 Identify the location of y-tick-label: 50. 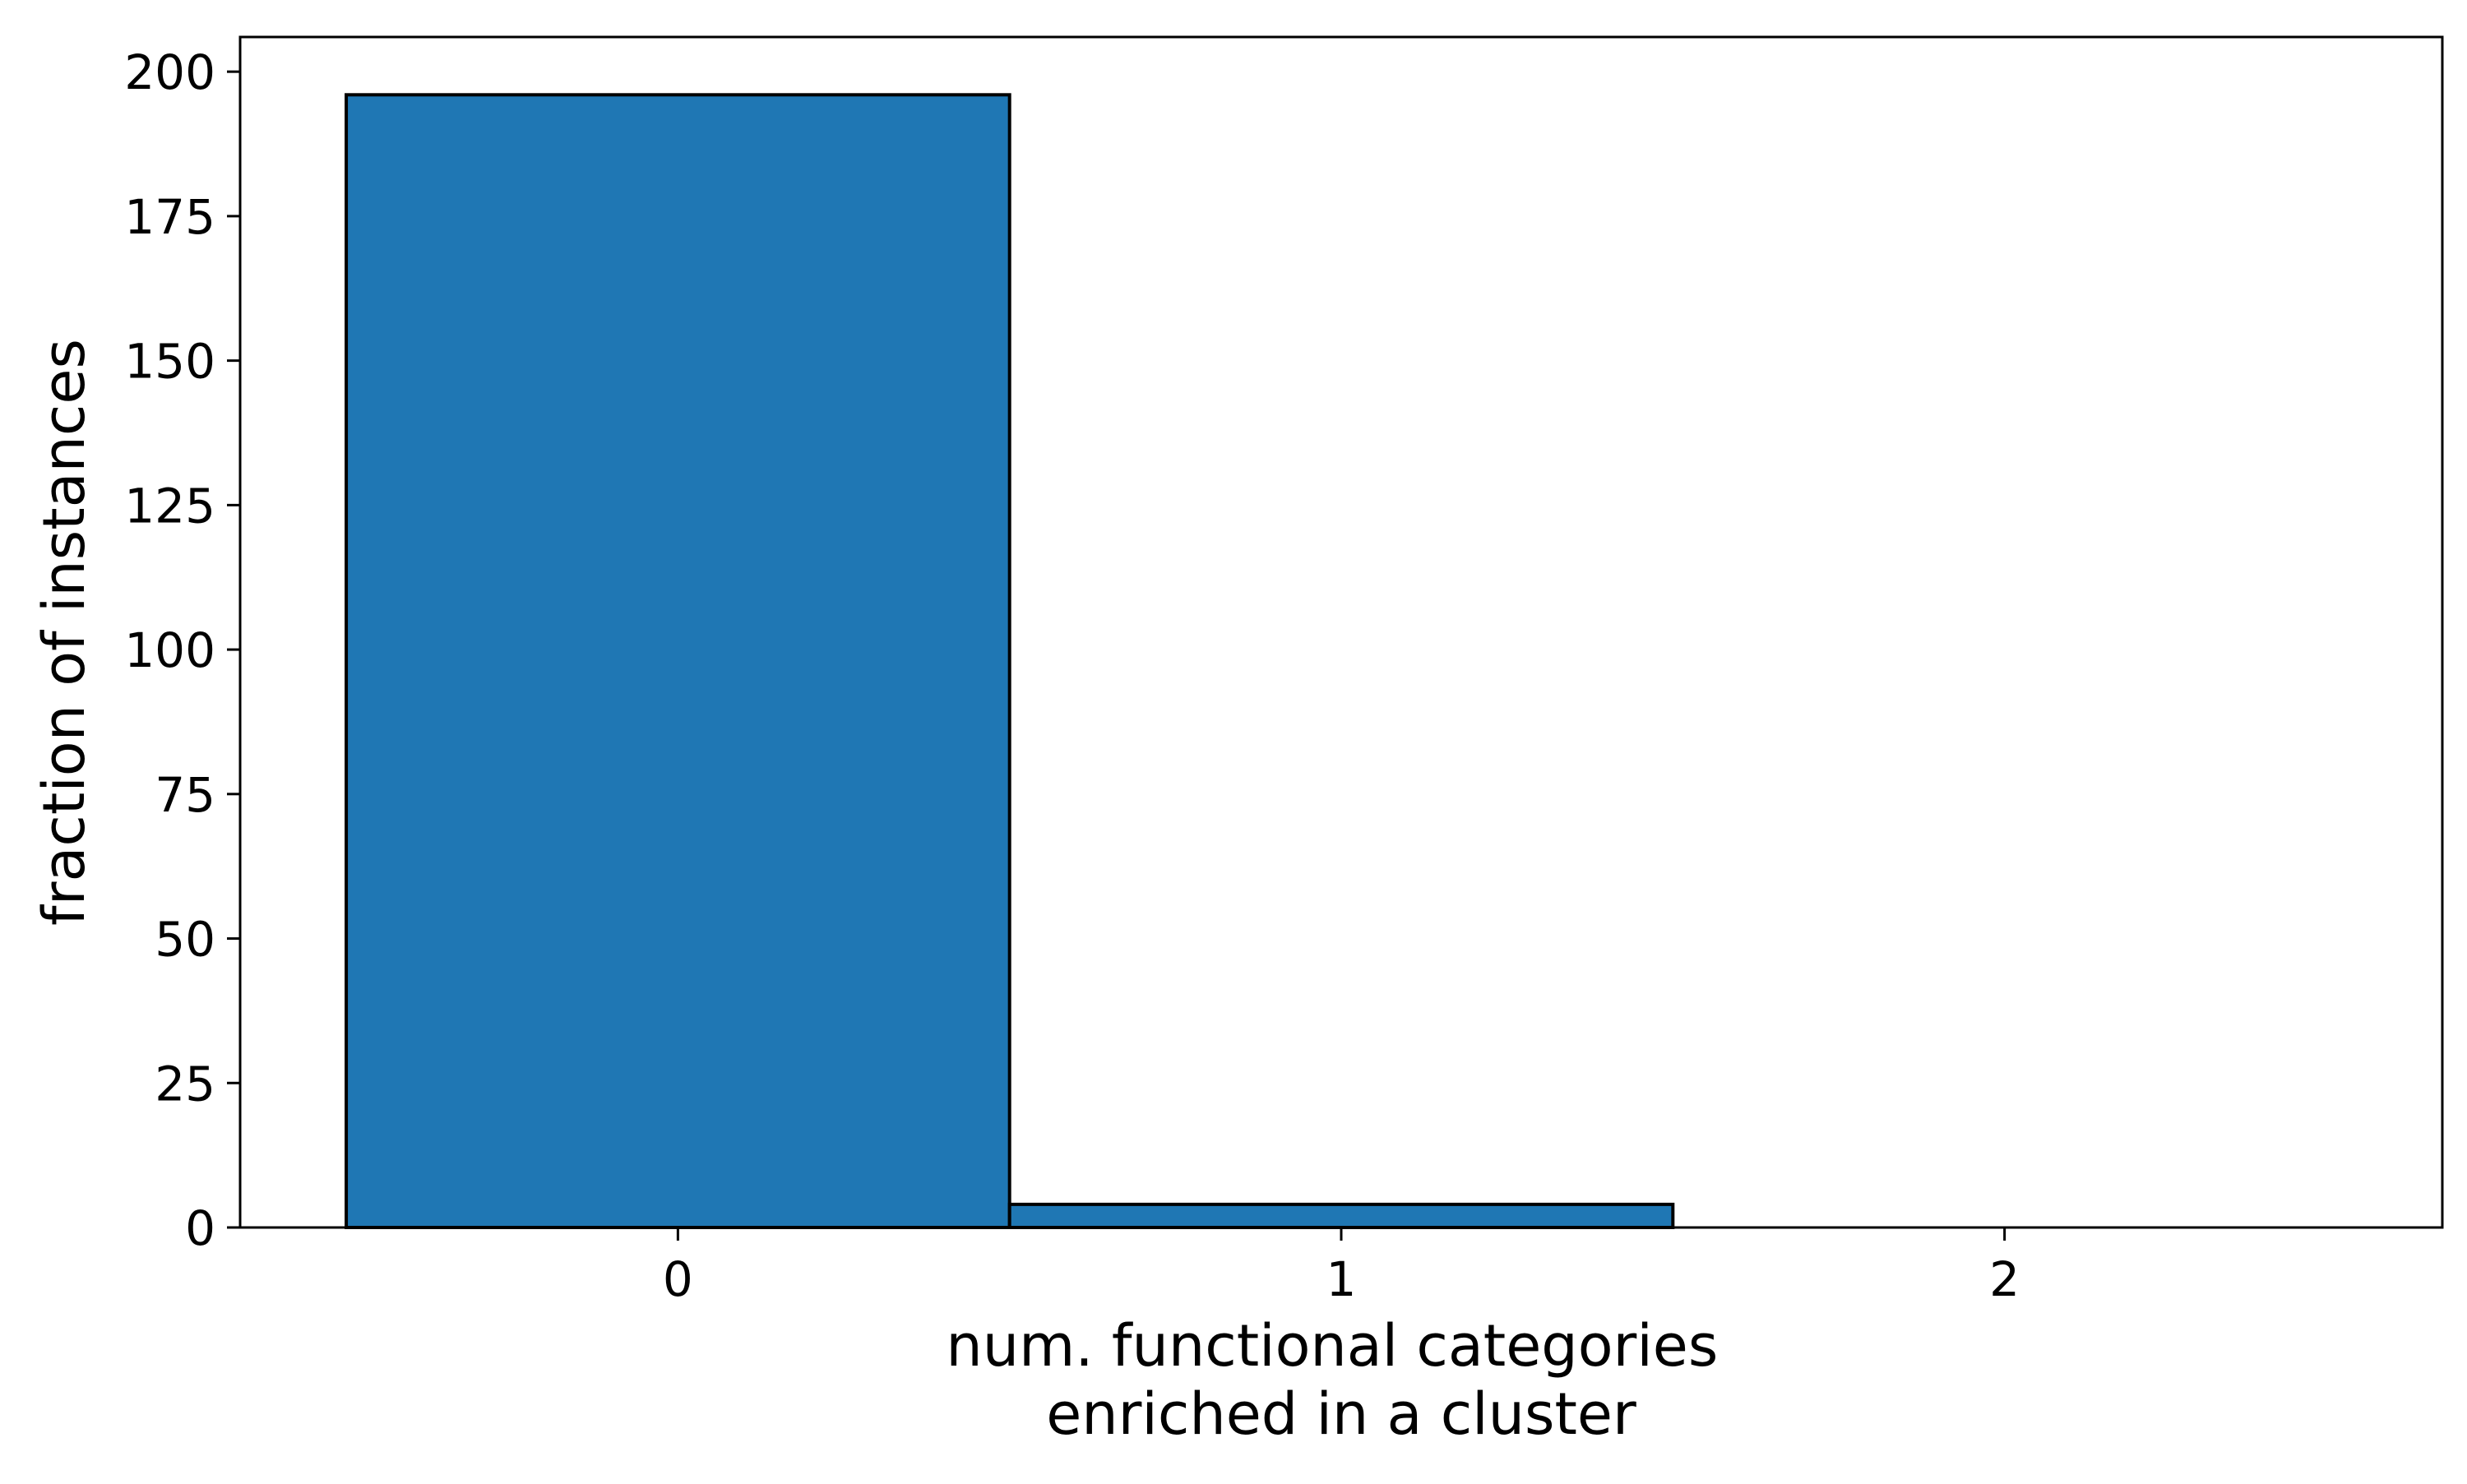
(185, 940).